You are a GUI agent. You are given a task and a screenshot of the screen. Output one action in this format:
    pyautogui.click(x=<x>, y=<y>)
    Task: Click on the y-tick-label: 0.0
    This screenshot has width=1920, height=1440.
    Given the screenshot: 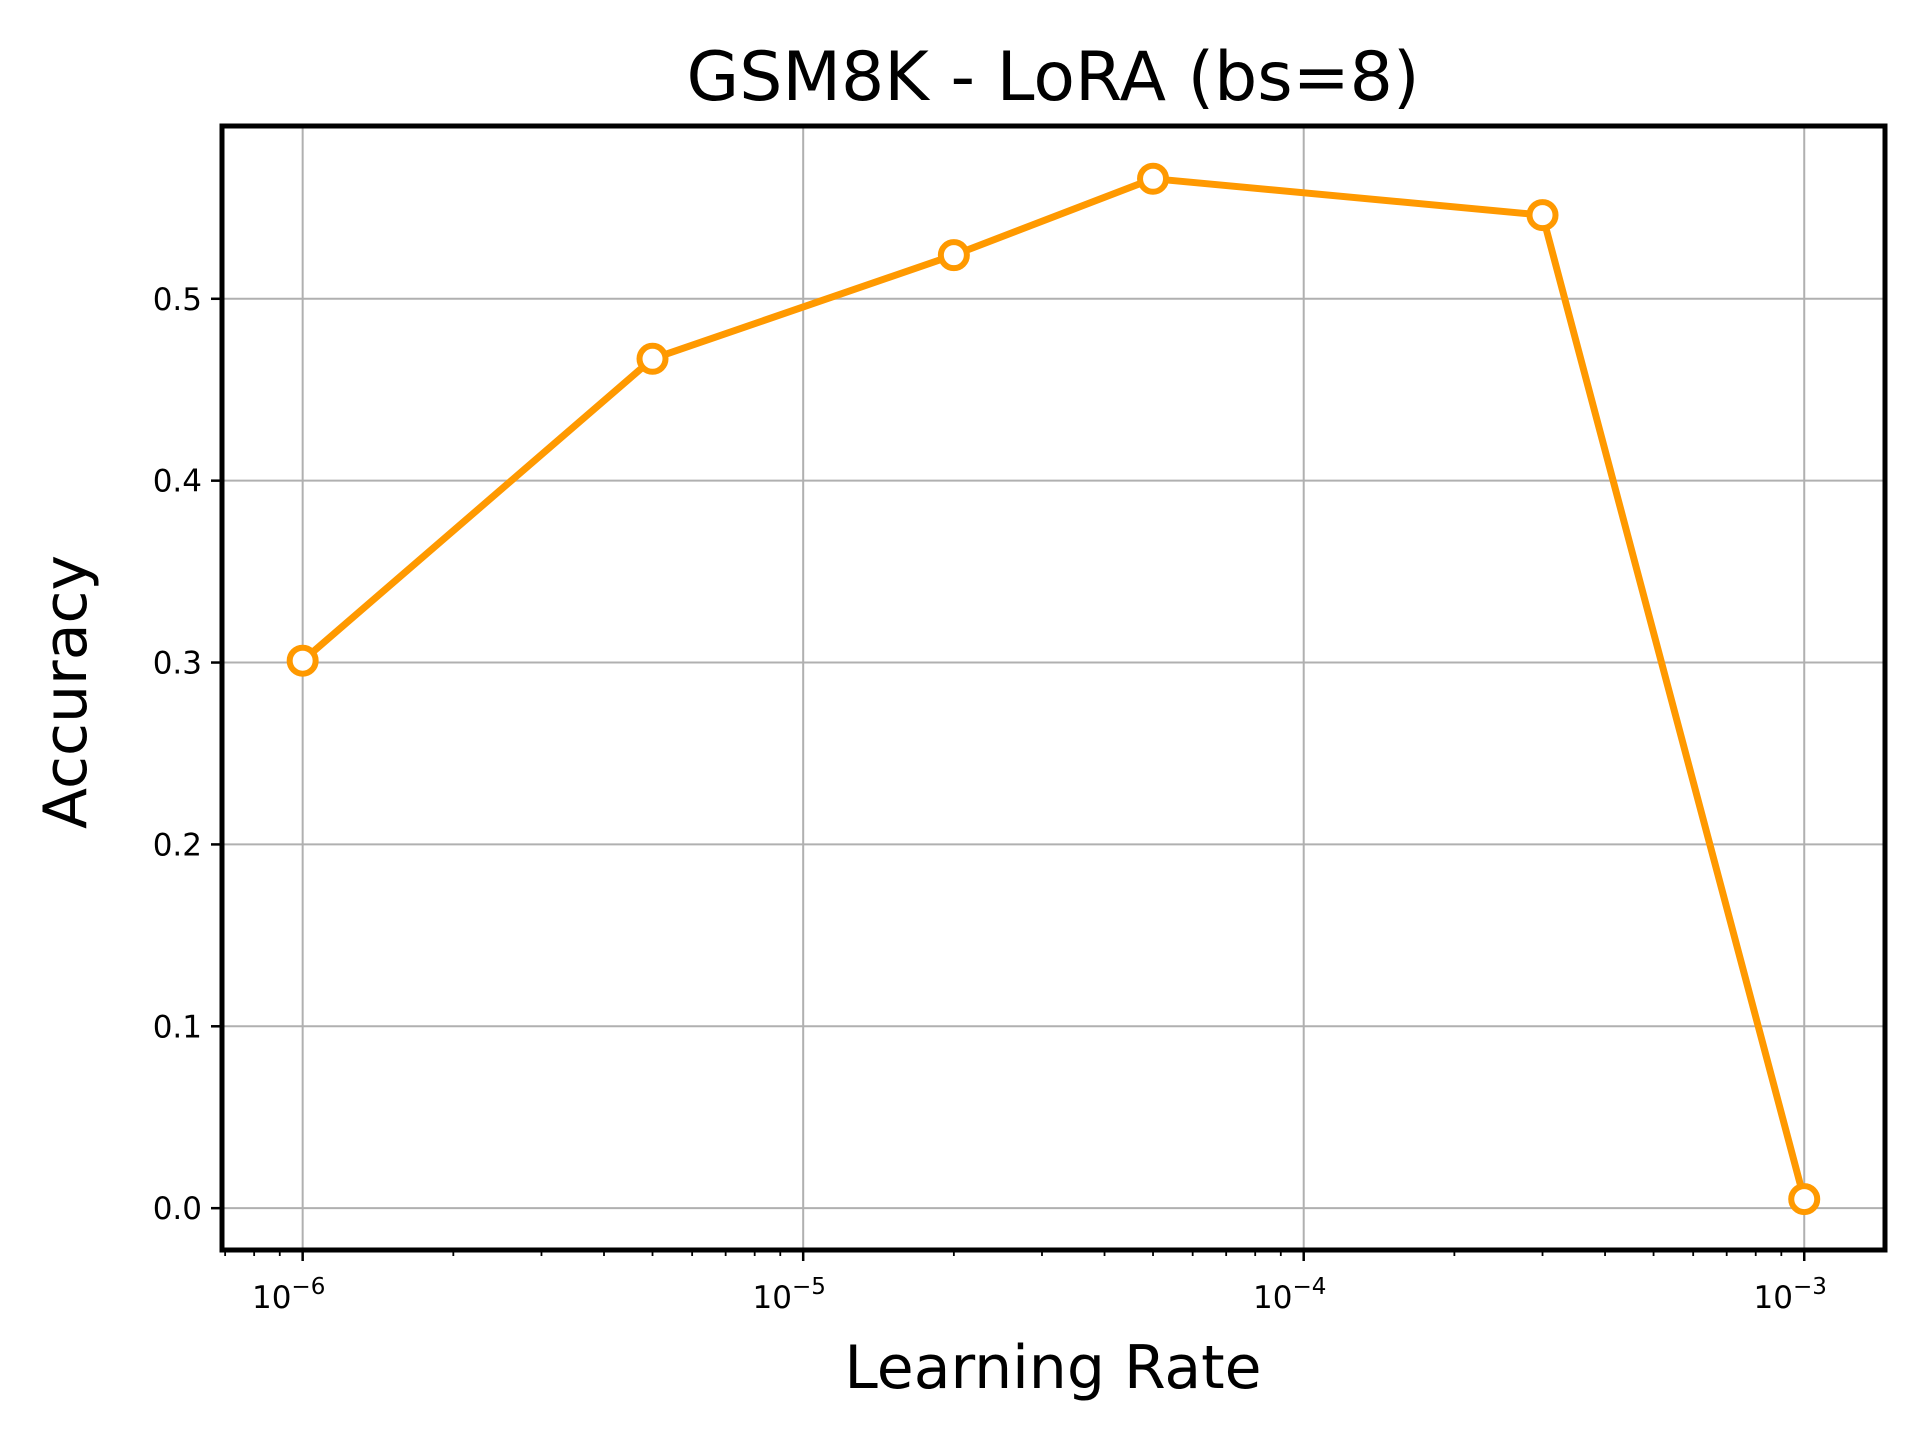 What is the action you would take?
    pyautogui.click(x=177, y=1209)
    